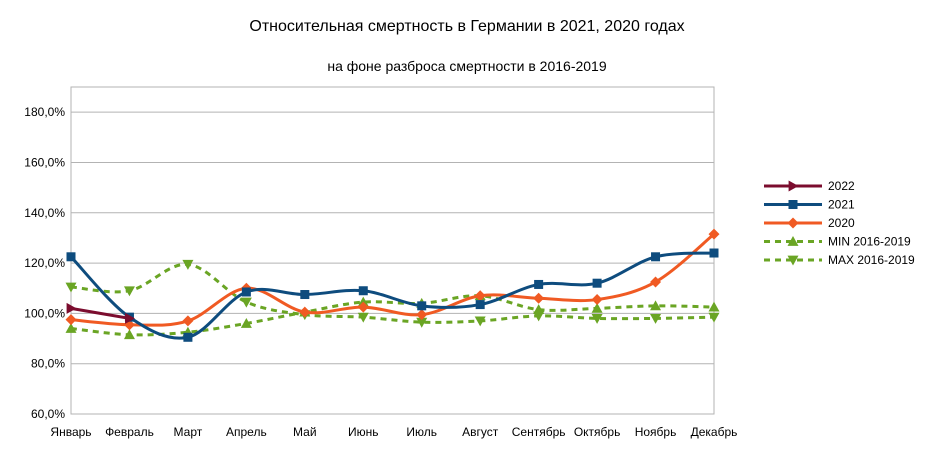  Describe the element at coordinates (44, 162) in the screenshot. I see `y-tick-label: 160,0%` at that location.